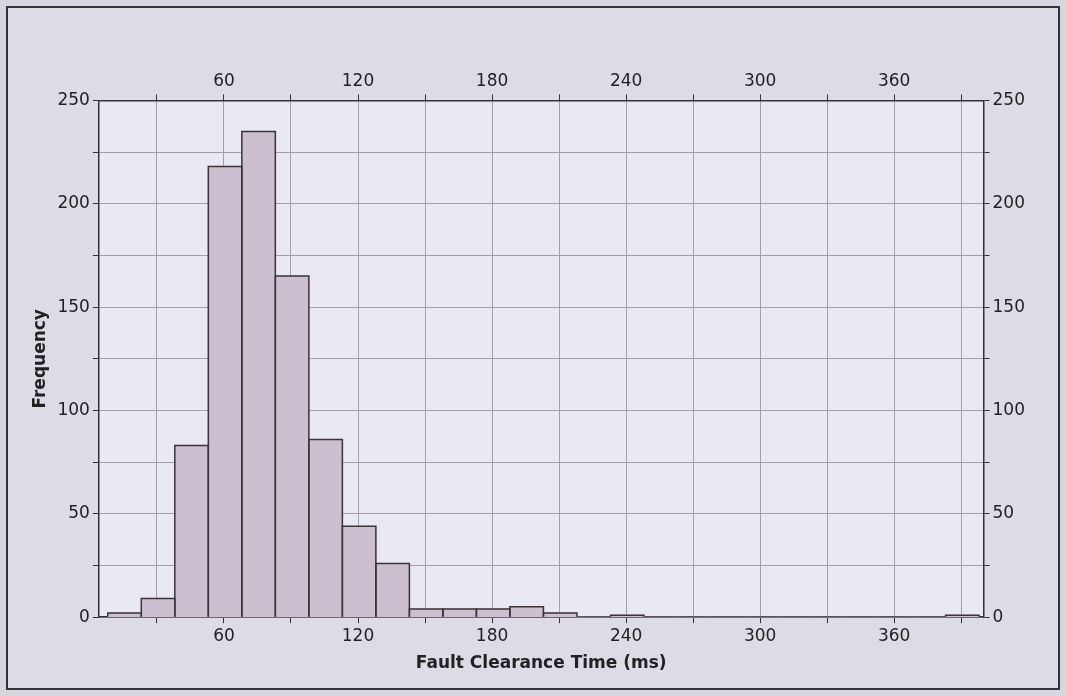 The height and width of the screenshot is (696, 1066). What do you see at coordinates (492, 634) in the screenshot?
I see `x-tick-label: 180` at bounding box center [492, 634].